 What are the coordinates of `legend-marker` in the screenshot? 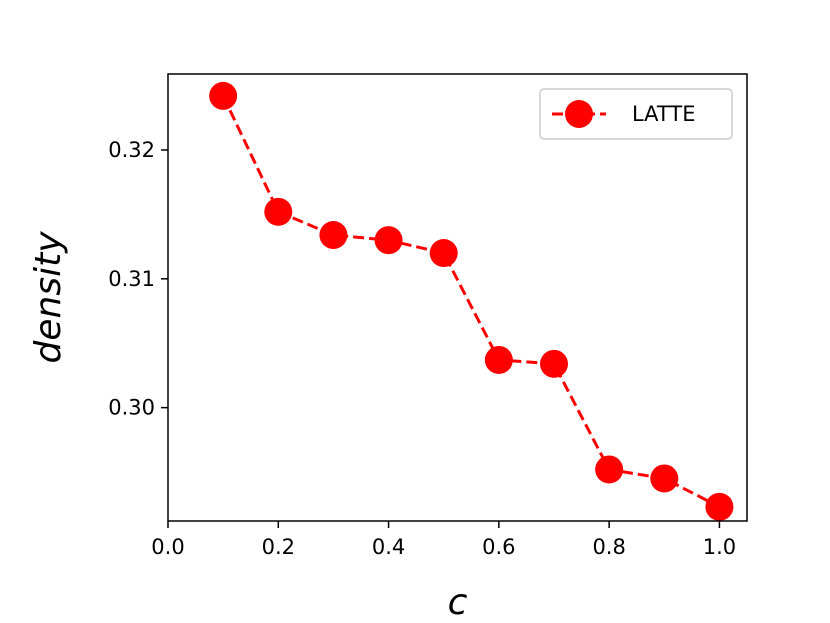 It's located at (579, 114).